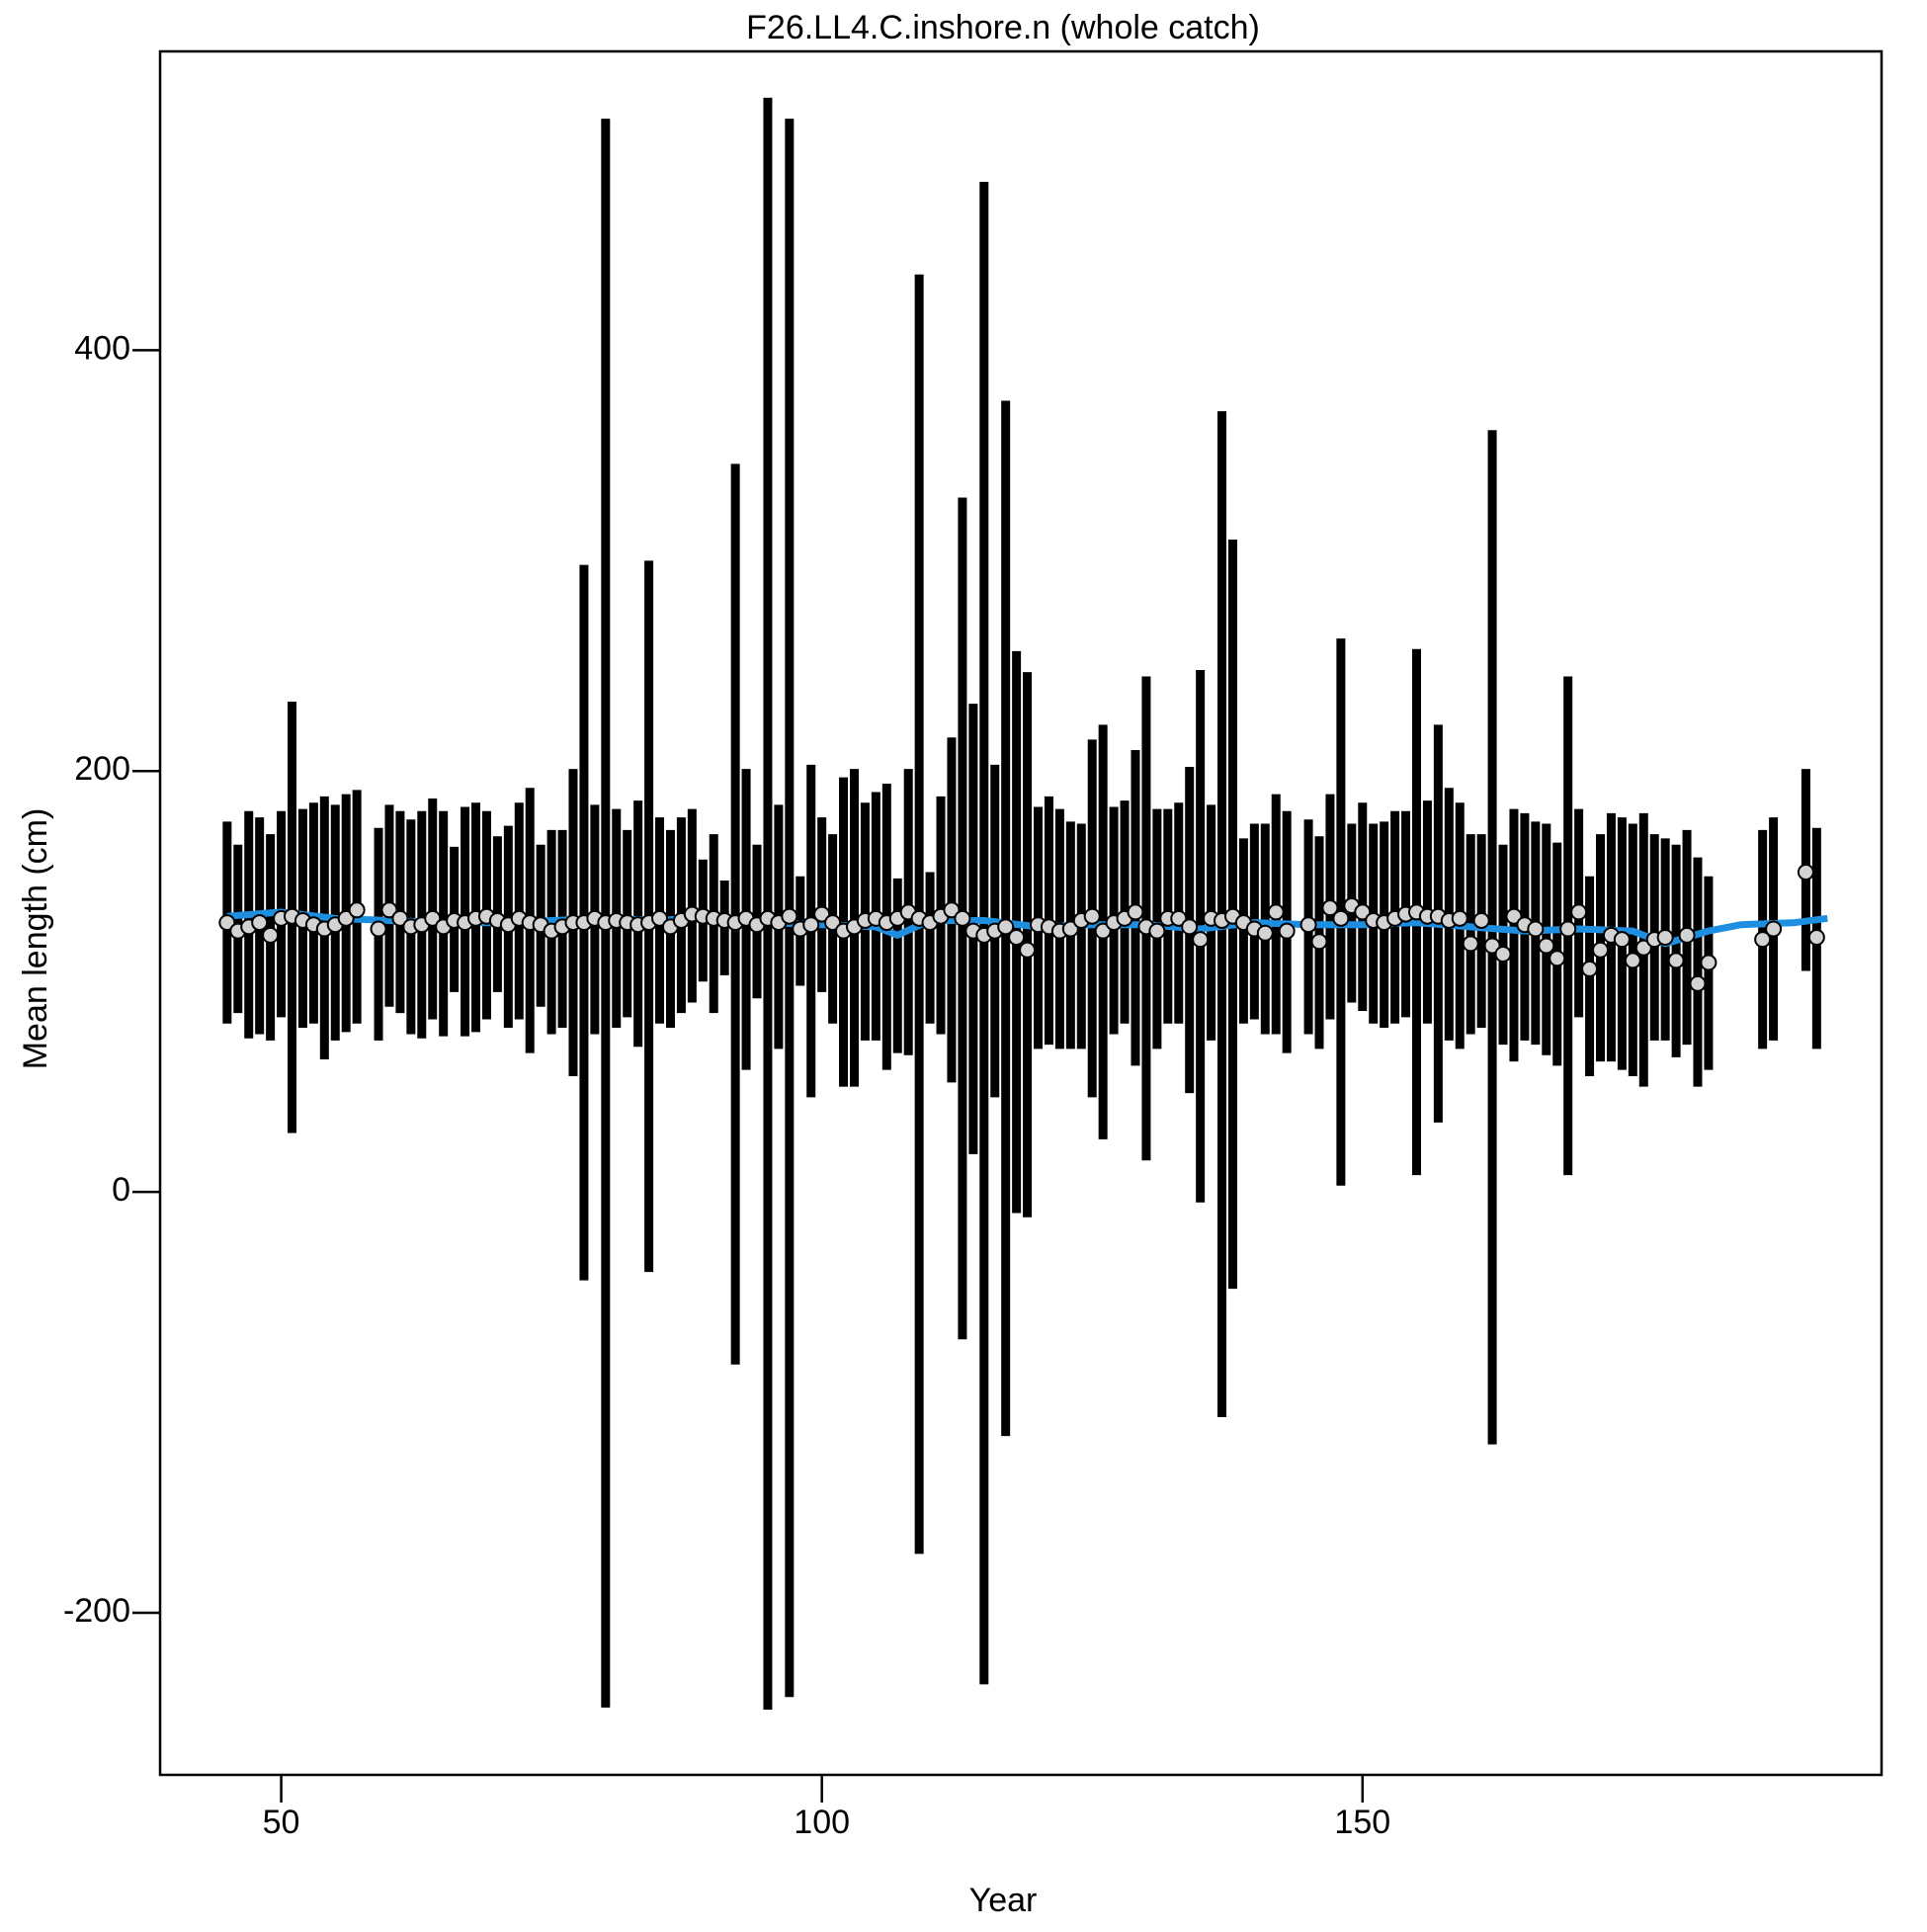 The image size is (1927, 1932). I want to click on y-tick-label: 0, so click(121, 1190).